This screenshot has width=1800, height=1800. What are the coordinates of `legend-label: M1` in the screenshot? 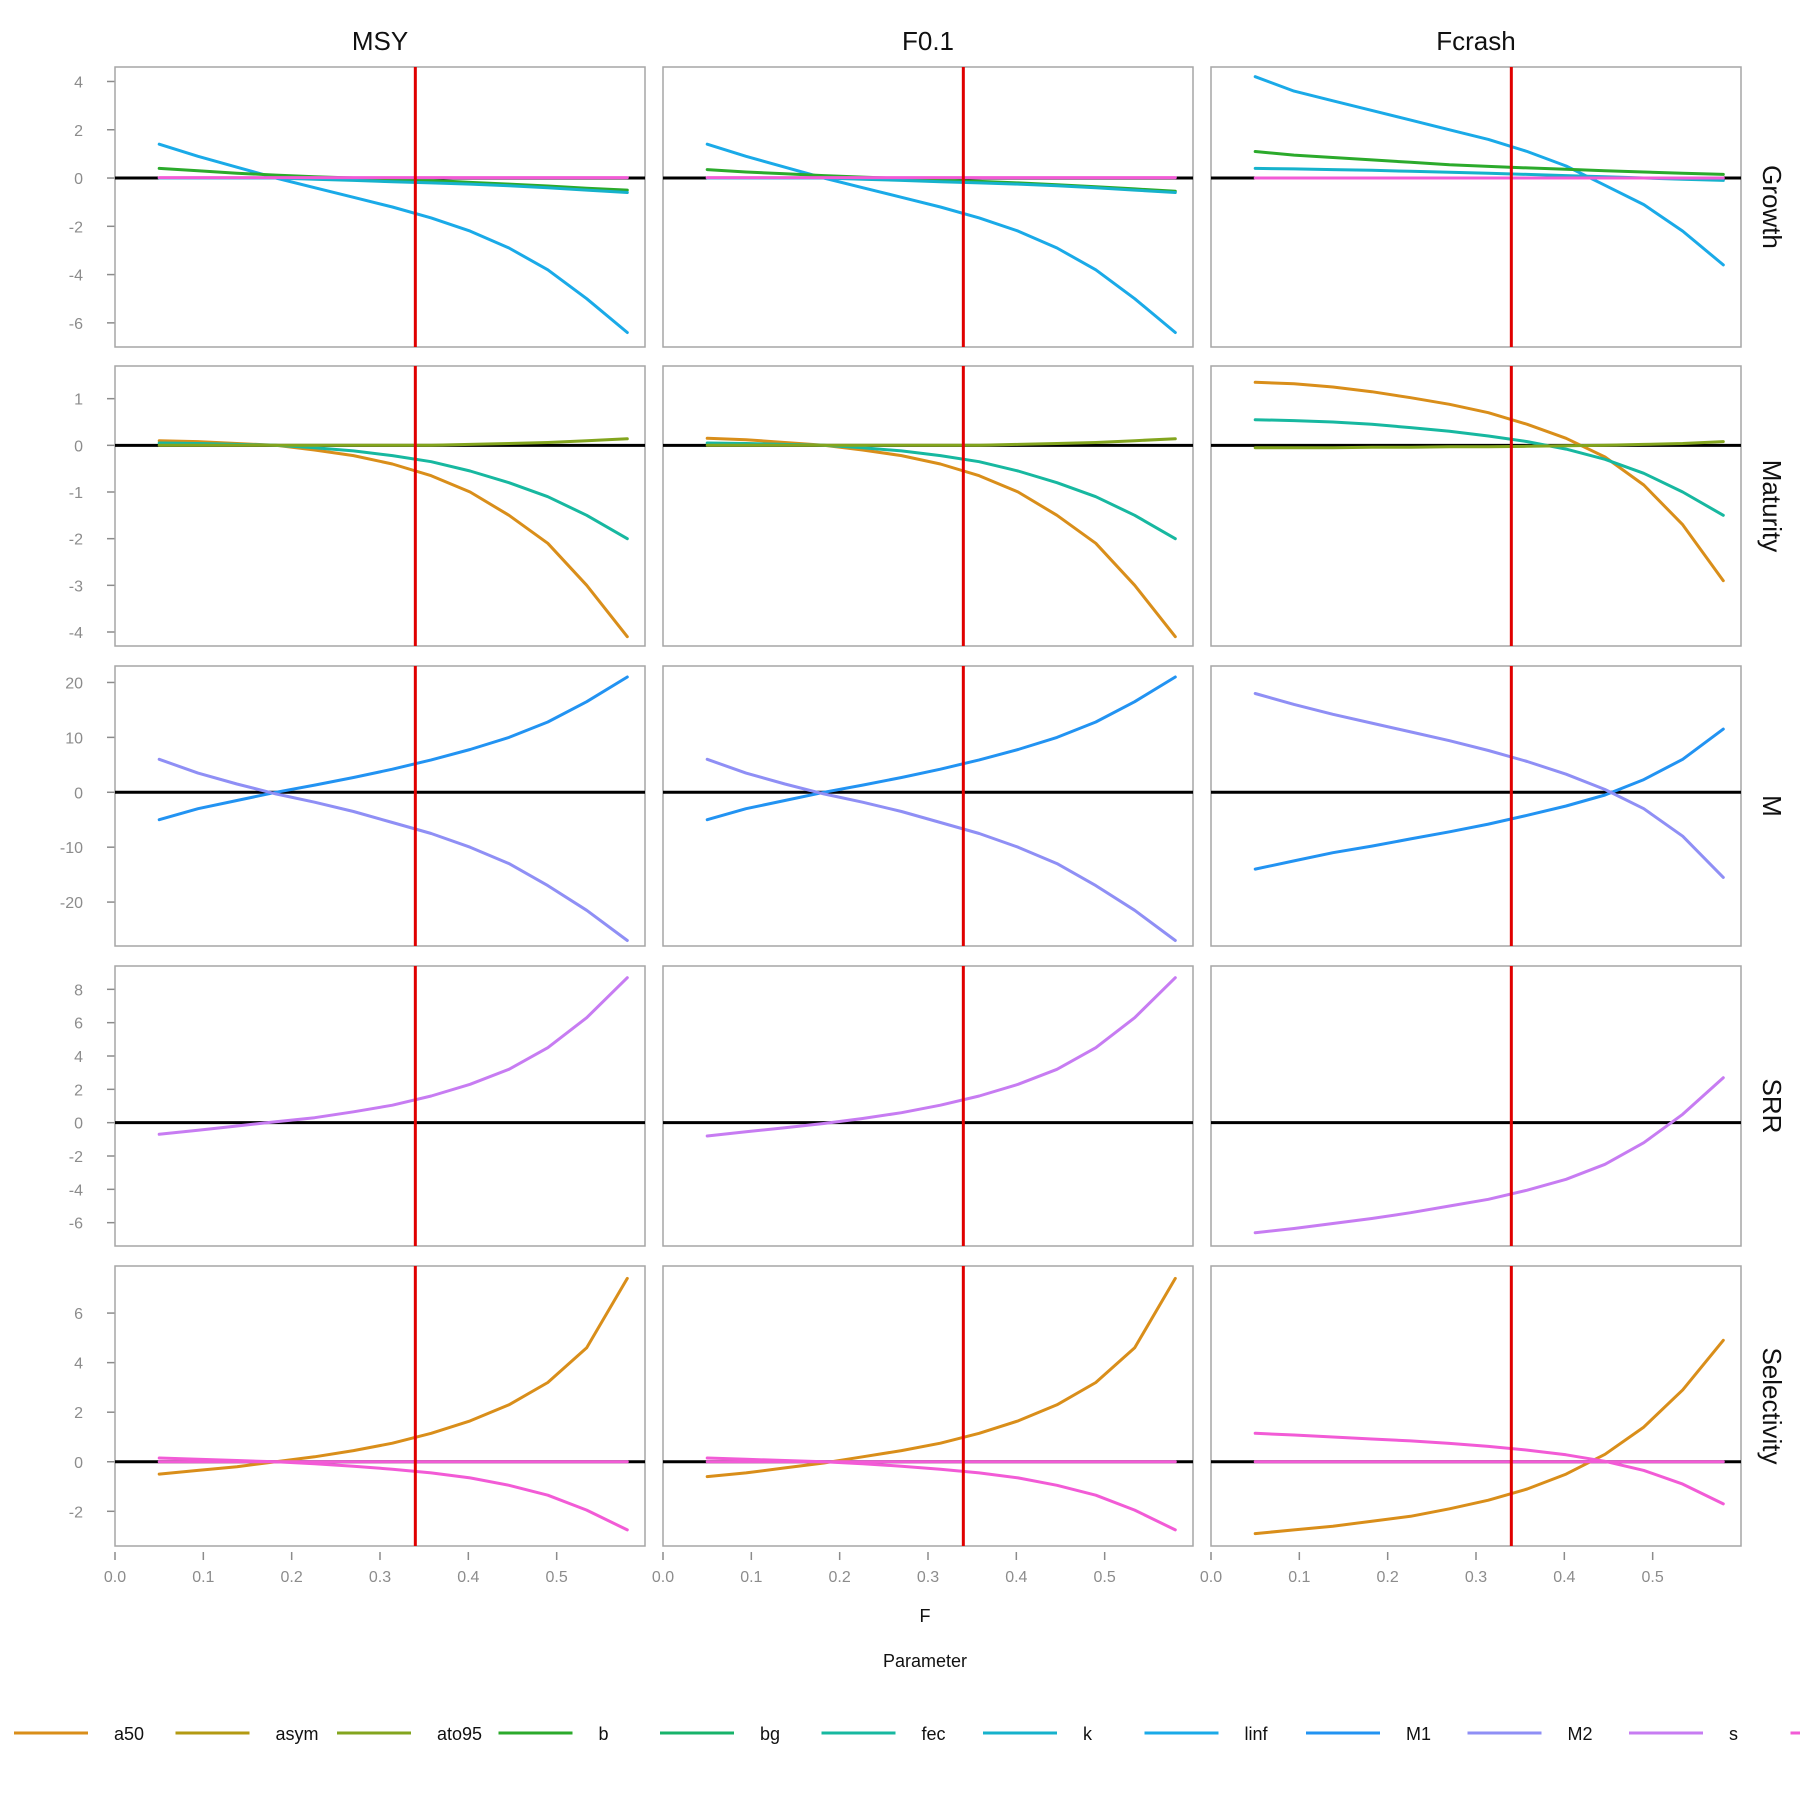 It's located at (1418, 1734).